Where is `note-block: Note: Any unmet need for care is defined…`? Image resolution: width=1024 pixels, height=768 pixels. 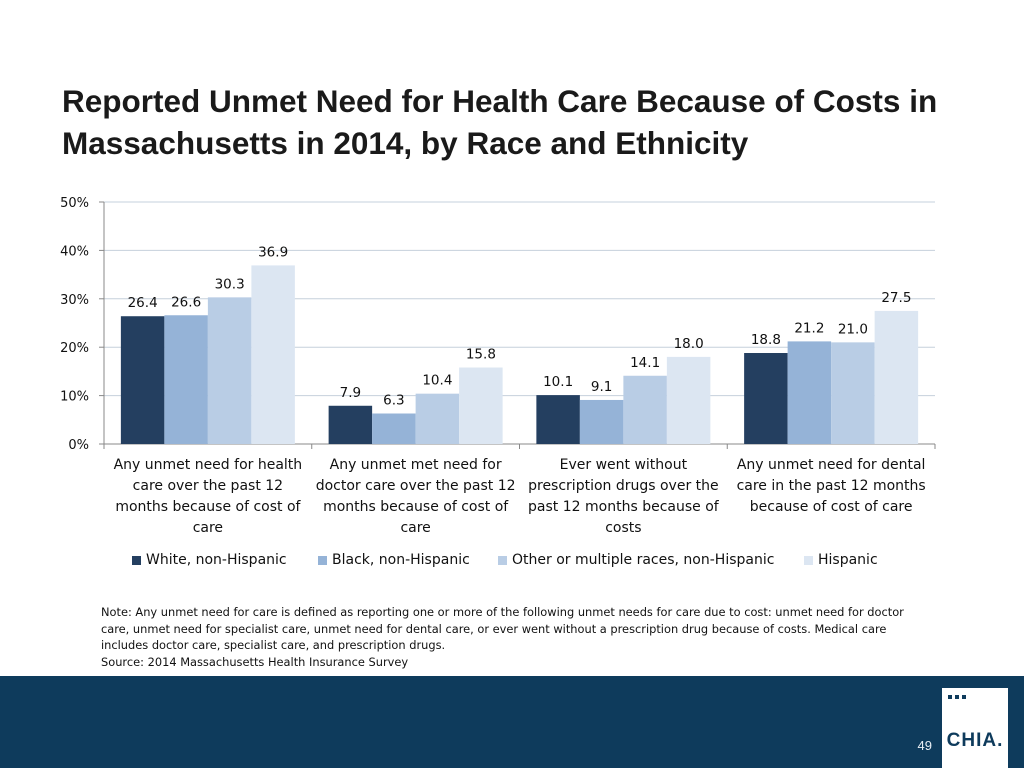
note-block: Note: Any unmet need for care is defined… is located at coordinates (516, 637).